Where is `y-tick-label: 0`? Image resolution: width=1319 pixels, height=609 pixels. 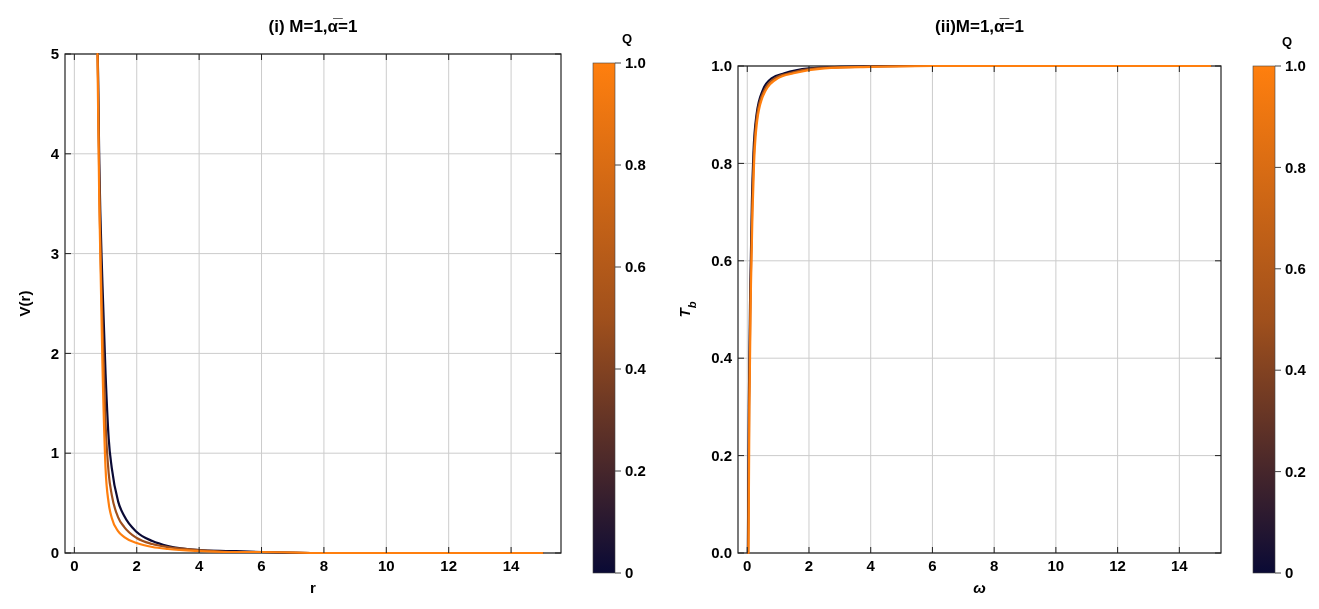
y-tick-label: 0 is located at coordinates (54, 553).